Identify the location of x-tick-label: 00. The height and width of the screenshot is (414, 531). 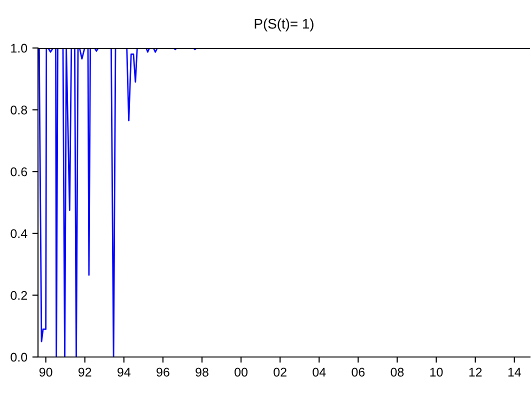
(241, 372).